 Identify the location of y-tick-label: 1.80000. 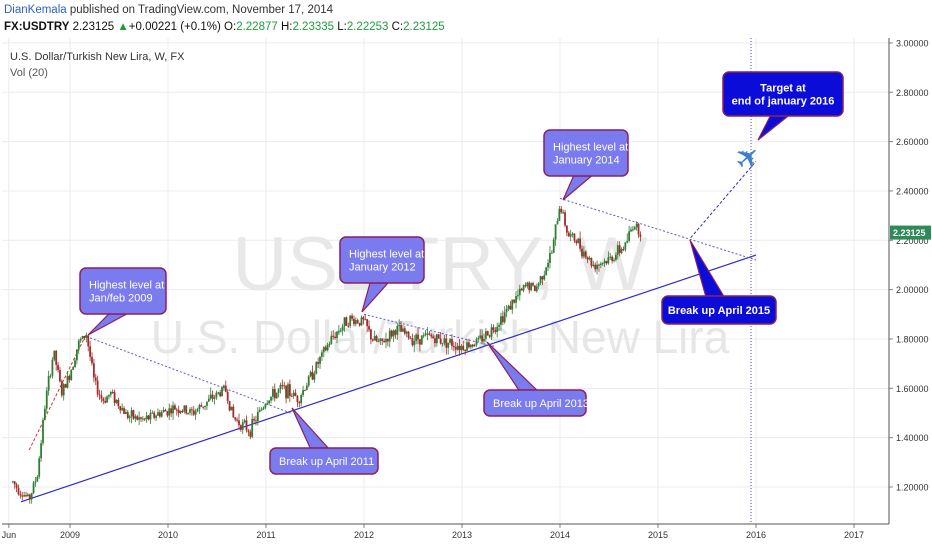
(912, 339).